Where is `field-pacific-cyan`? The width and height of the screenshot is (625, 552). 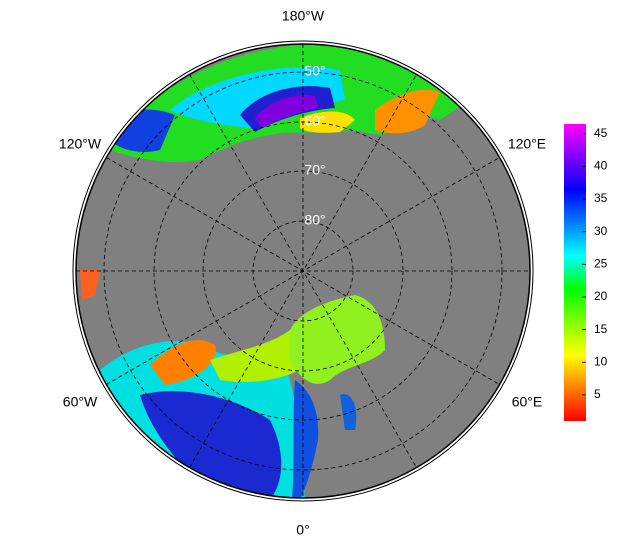
field-pacific-cyan is located at coordinates (257, 97).